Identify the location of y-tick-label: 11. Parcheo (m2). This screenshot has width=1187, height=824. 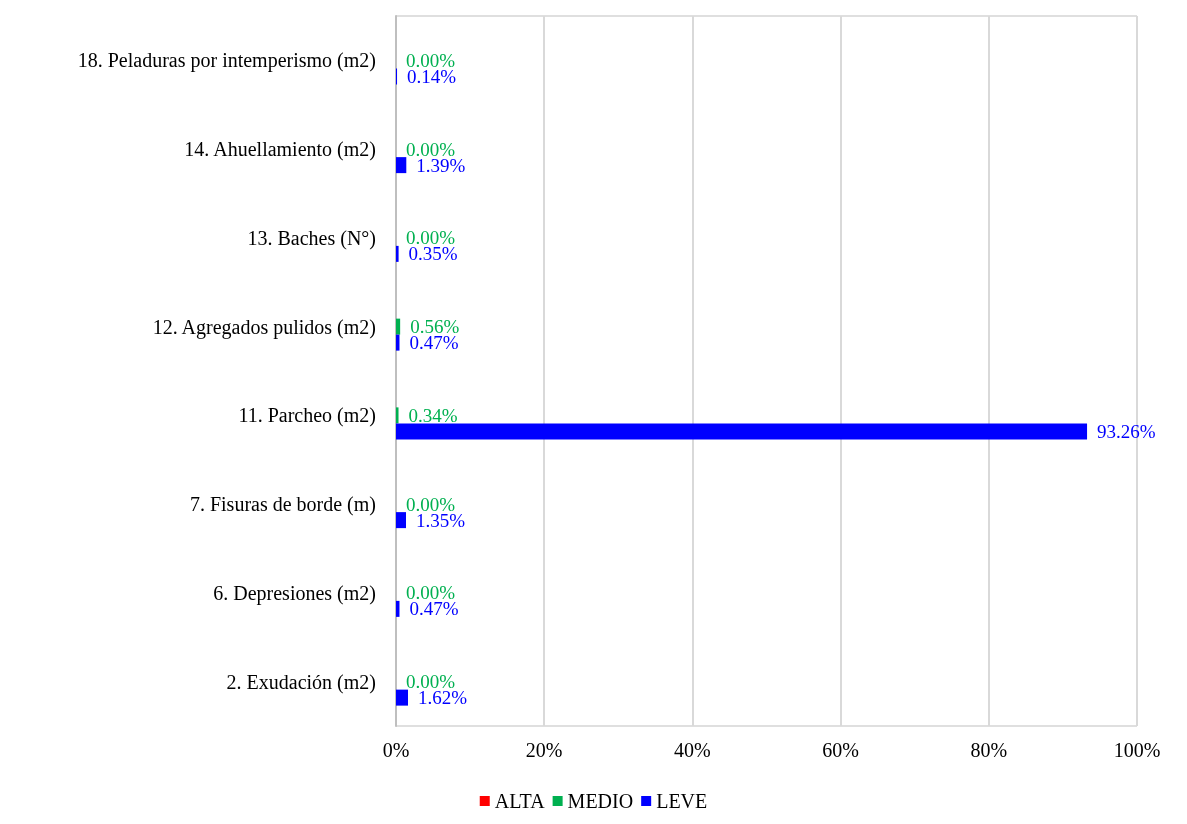
(307, 416).